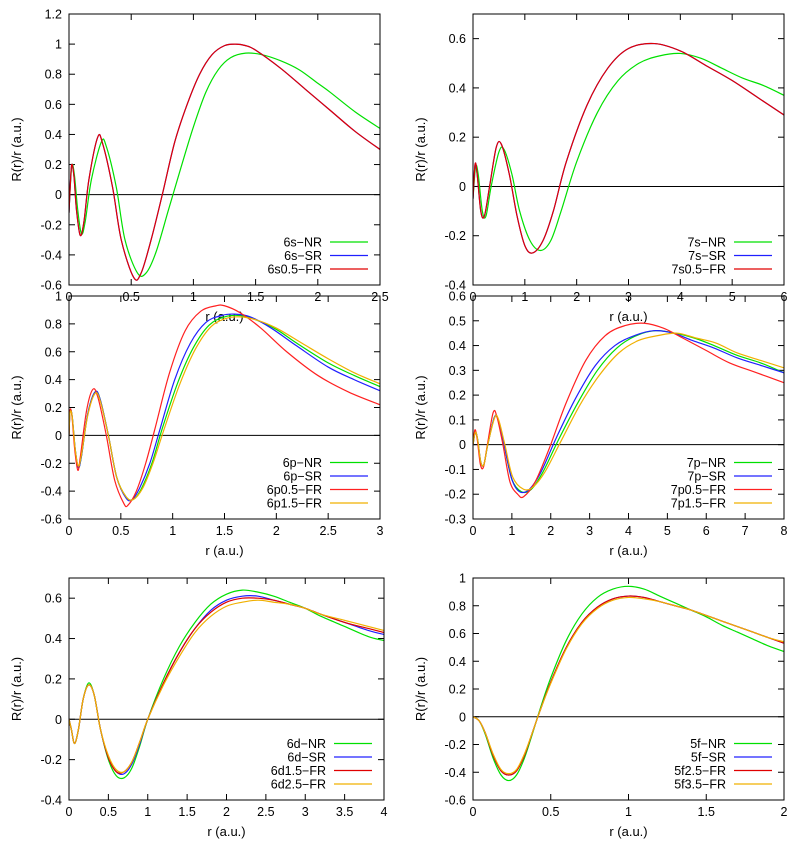 The image size is (806, 846). I want to click on legend-label: 6p−SR, so click(302, 477).